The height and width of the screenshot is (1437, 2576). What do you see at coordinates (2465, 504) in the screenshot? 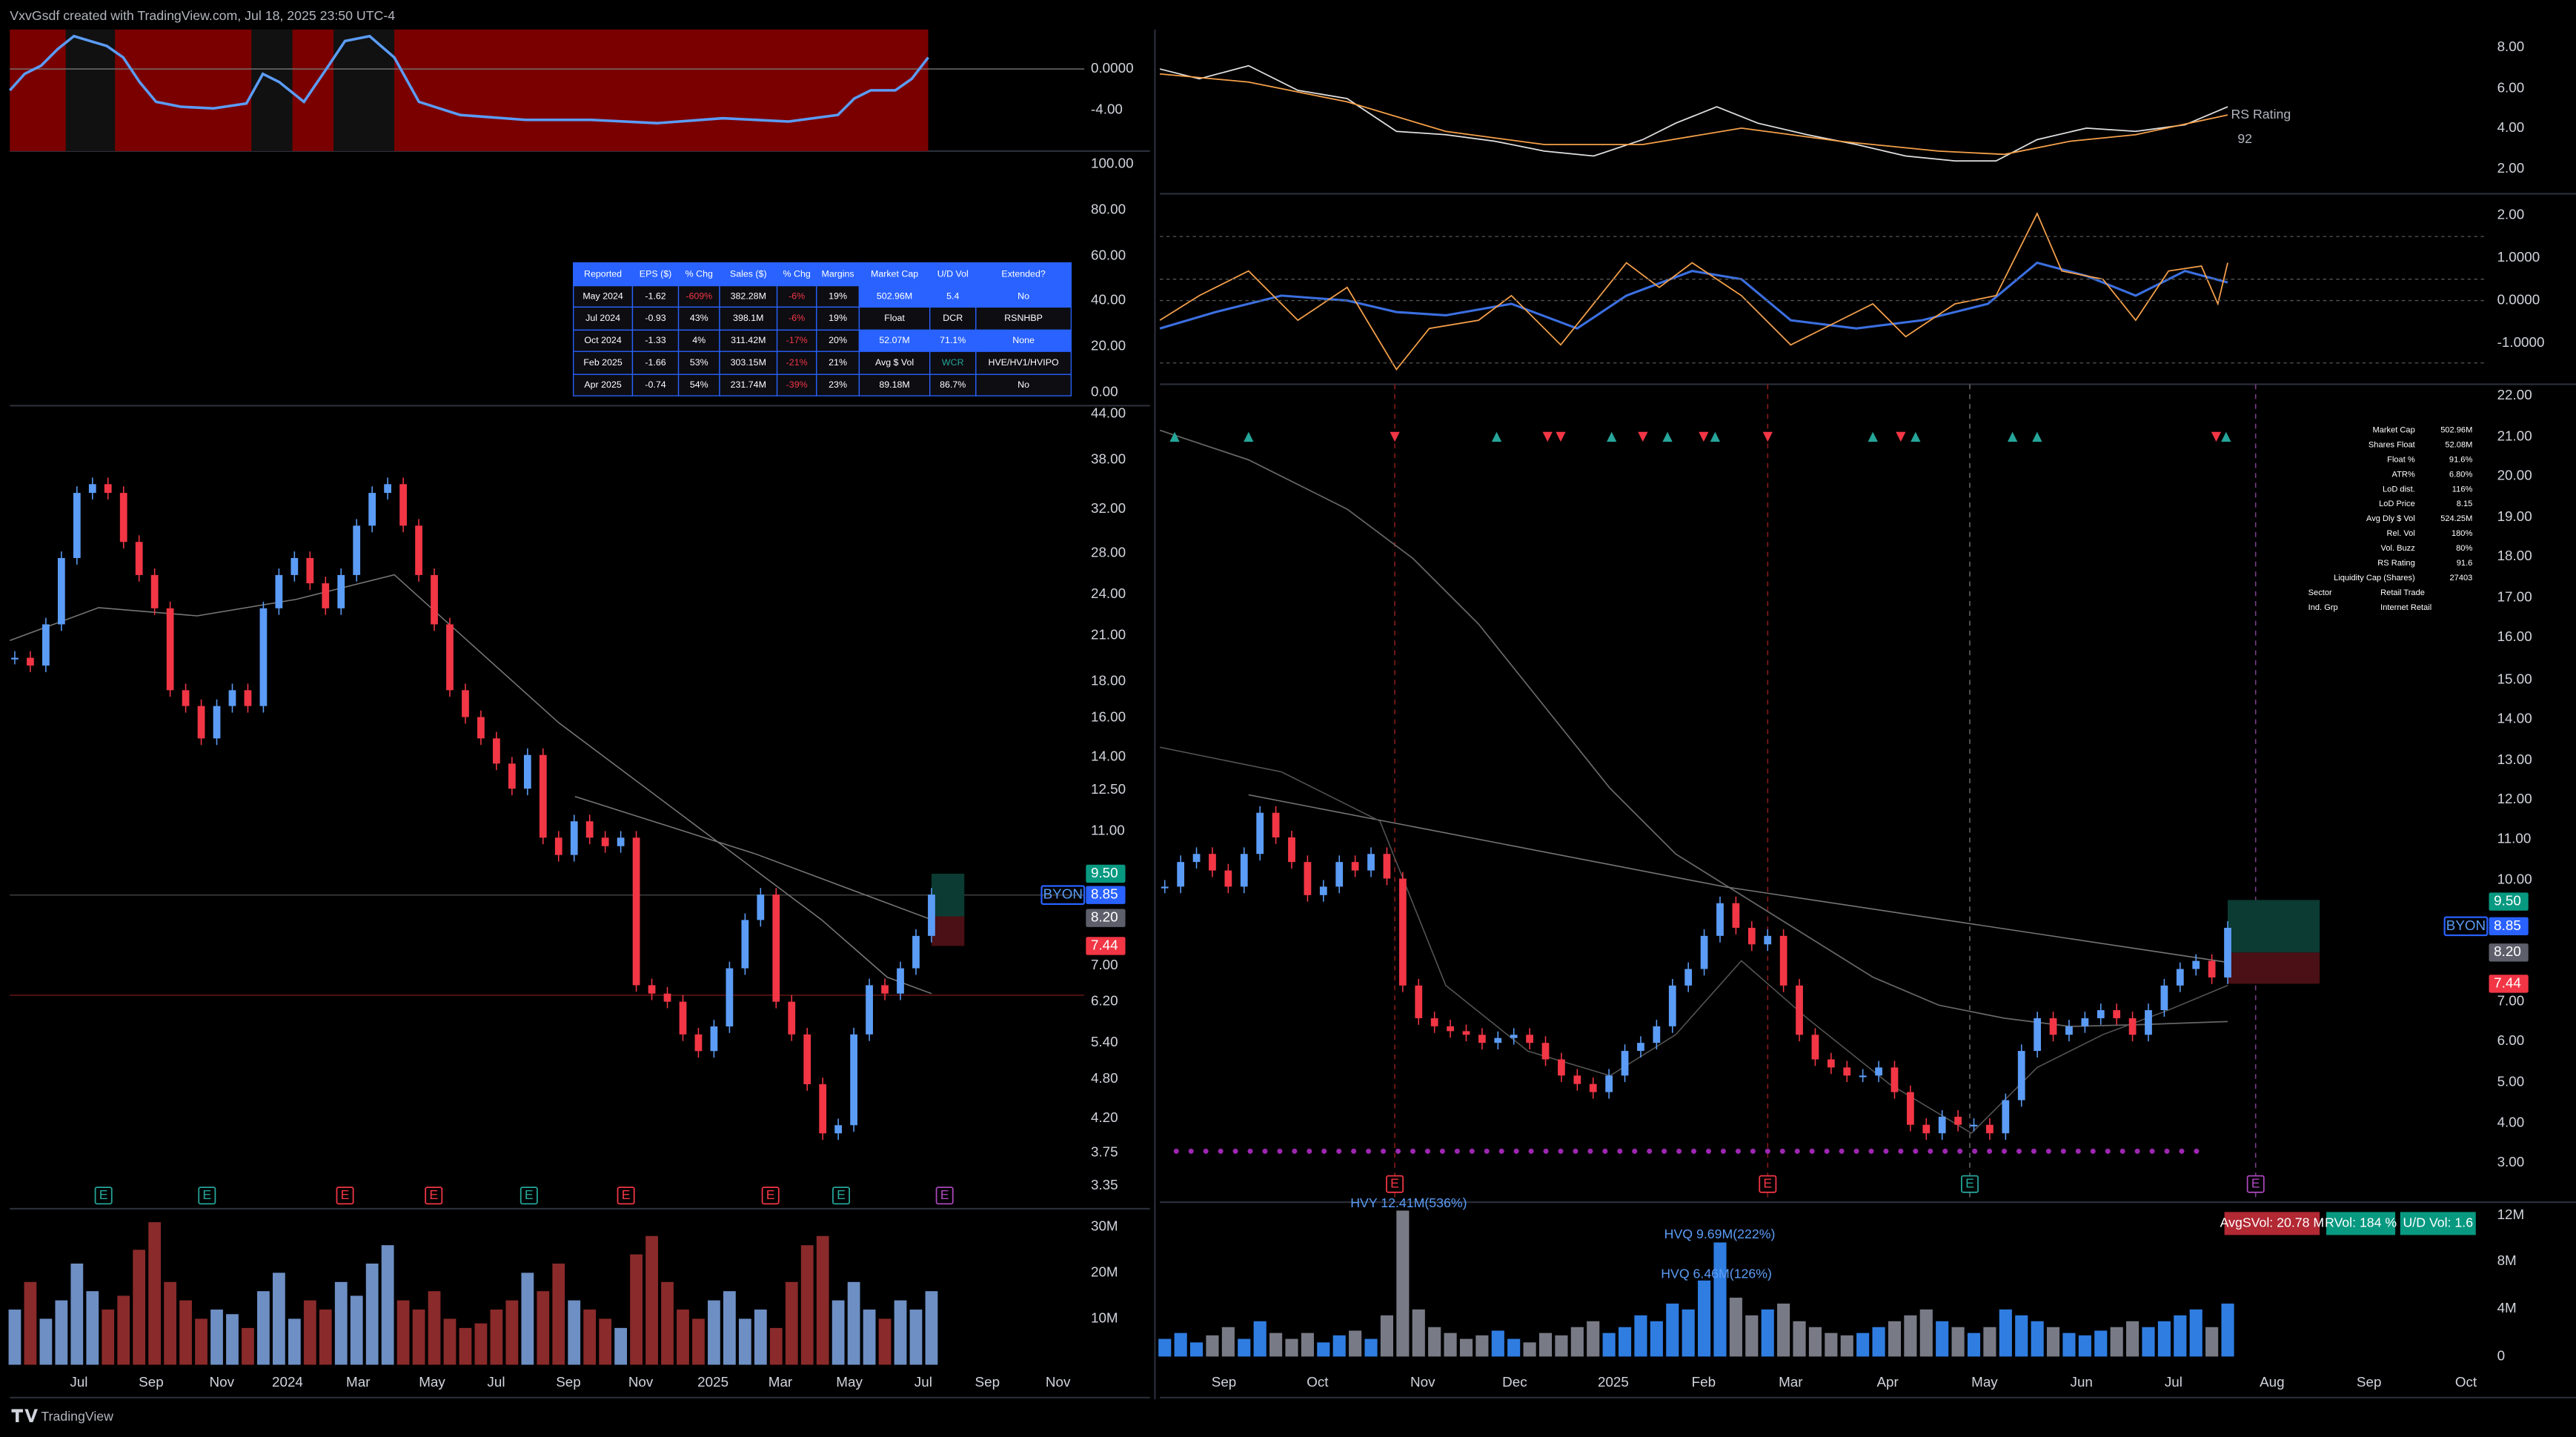
I see `stat-value: 8.15` at bounding box center [2465, 504].